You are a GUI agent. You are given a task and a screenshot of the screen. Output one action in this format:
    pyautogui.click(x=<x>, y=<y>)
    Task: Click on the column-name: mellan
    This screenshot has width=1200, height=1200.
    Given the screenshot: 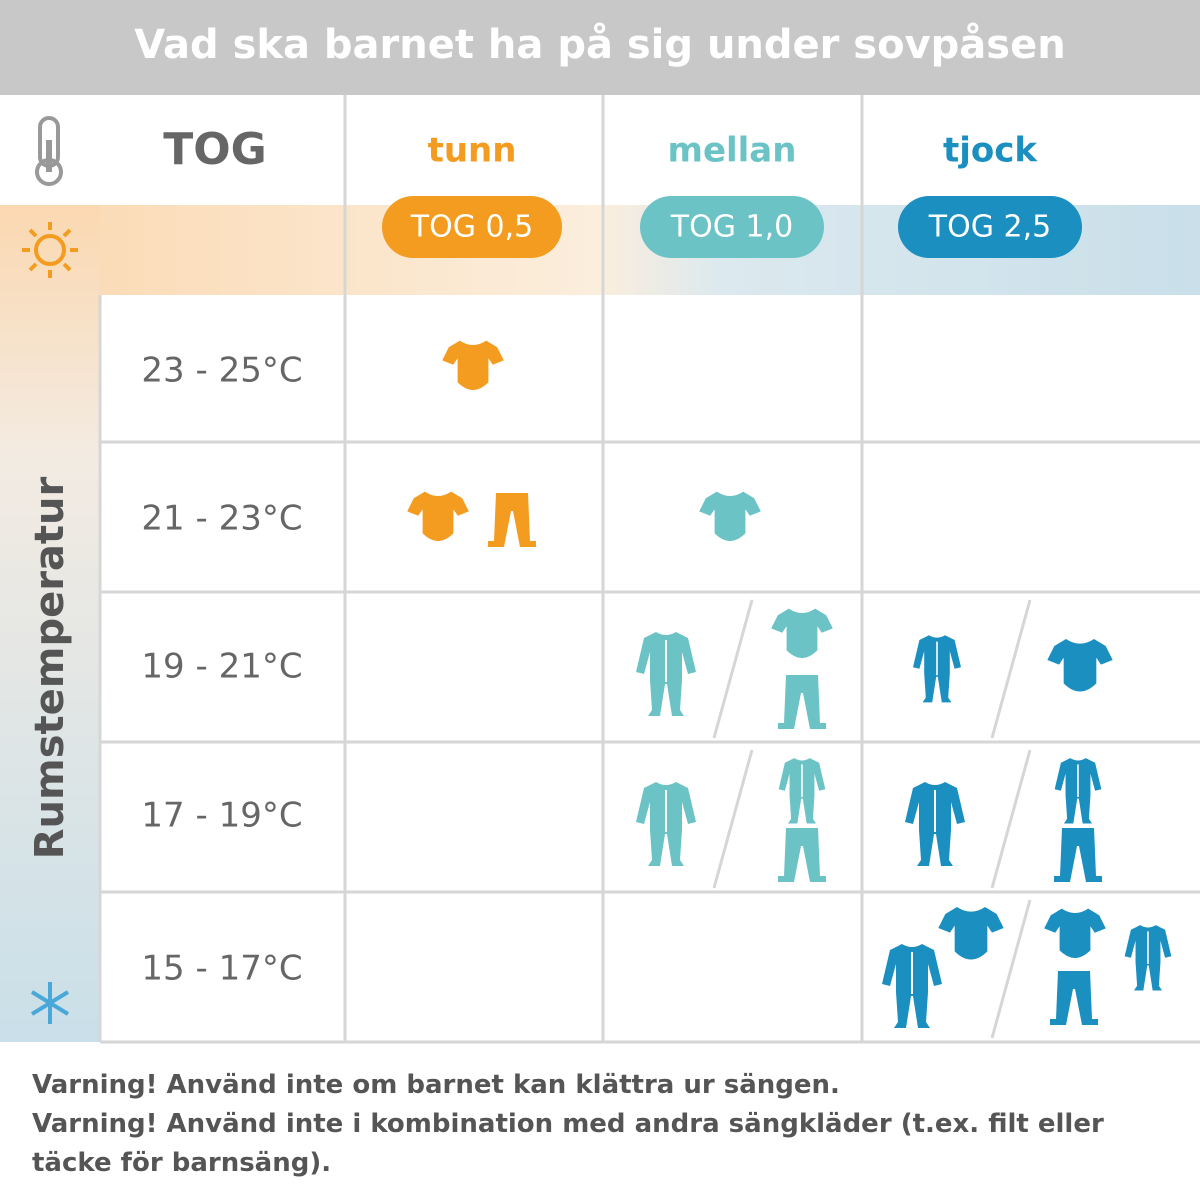 What is the action you would take?
    pyautogui.click(x=732, y=151)
    